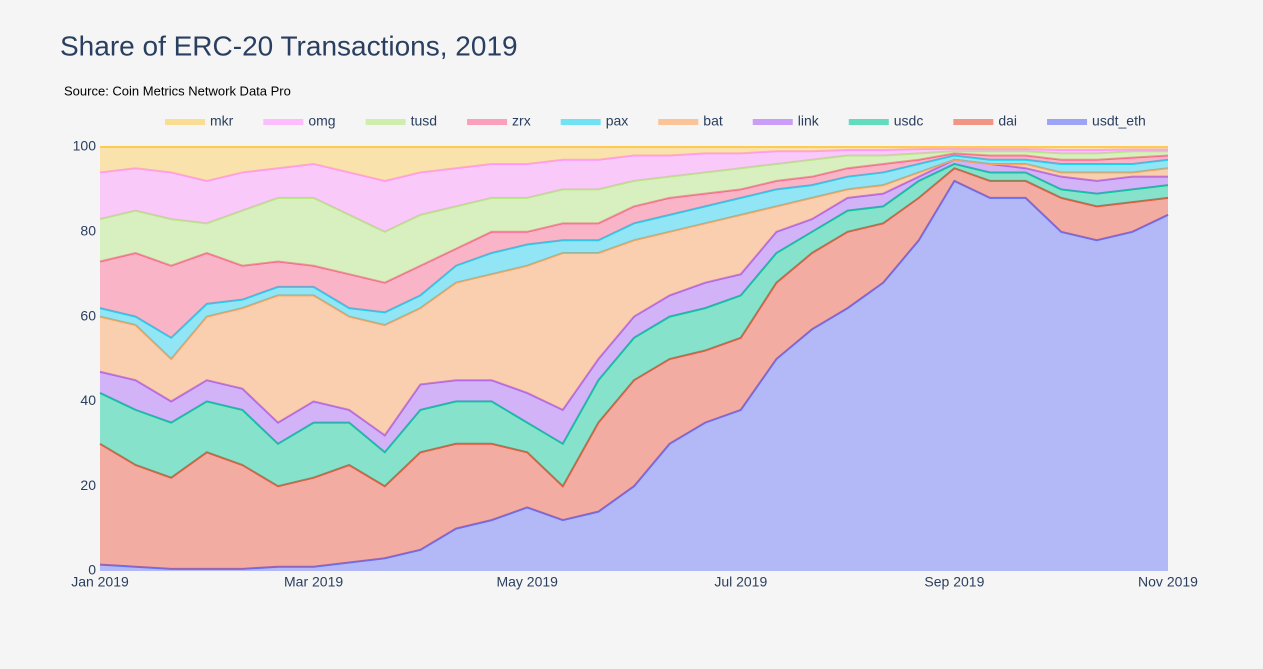  What do you see at coordinates (88, 485) in the screenshot?
I see `y-tick-label: 20` at bounding box center [88, 485].